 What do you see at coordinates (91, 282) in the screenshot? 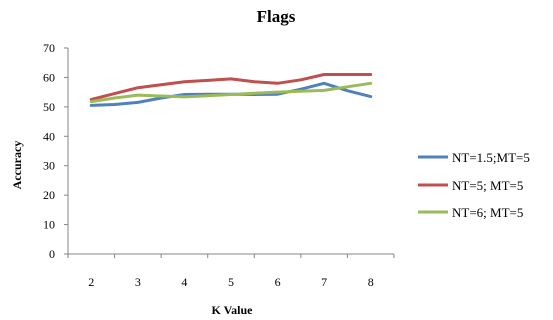
I see `x-tick-label: 2` at bounding box center [91, 282].